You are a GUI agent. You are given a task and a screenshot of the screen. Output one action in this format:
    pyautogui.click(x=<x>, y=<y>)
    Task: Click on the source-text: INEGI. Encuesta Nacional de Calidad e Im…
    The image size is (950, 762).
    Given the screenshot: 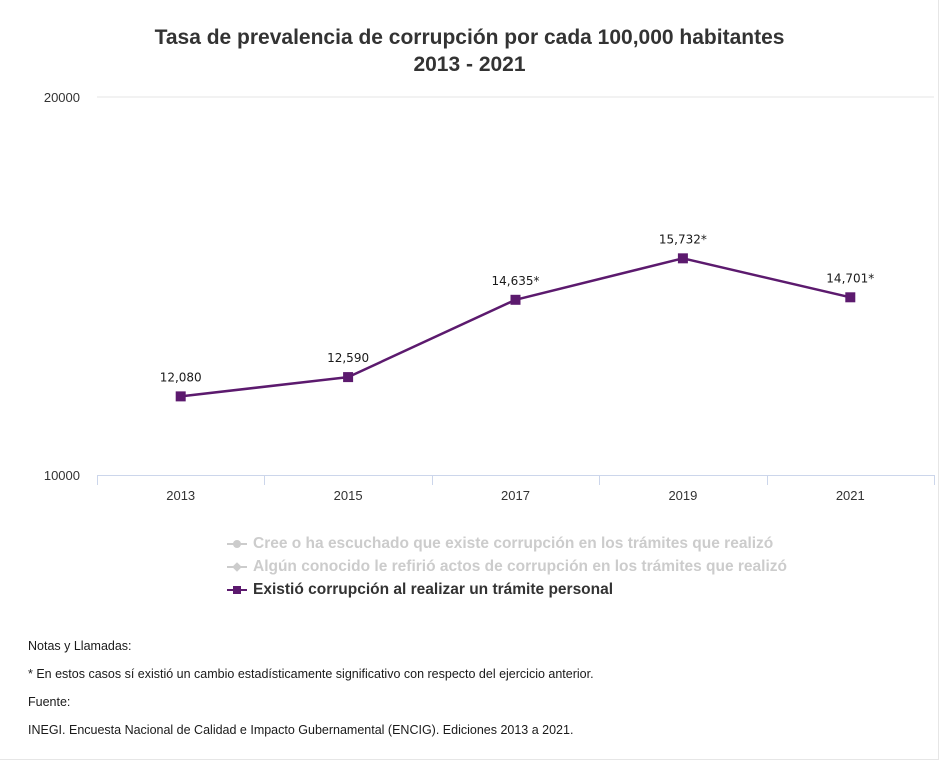 What is the action you would take?
    pyautogui.click(x=301, y=730)
    